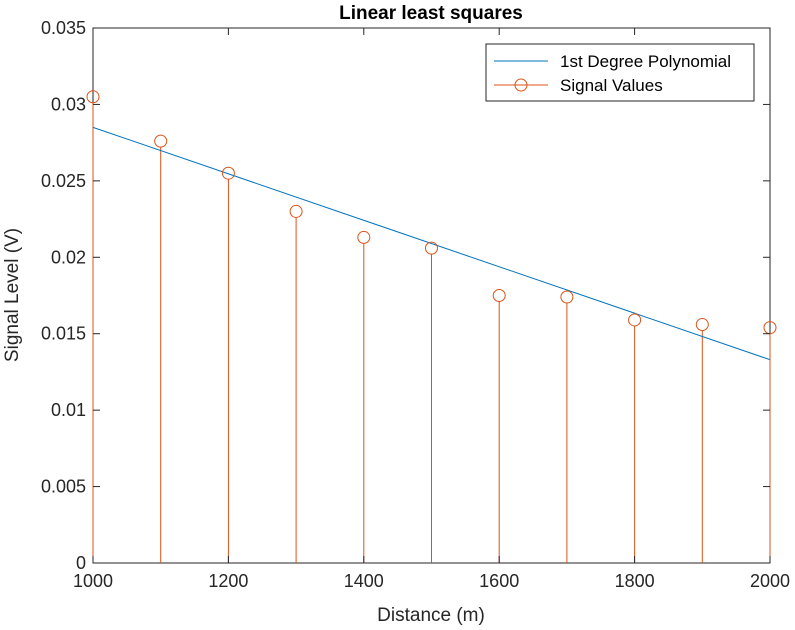 The height and width of the screenshot is (630, 795). Describe the element at coordinates (81, 563) in the screenshot. I see `y-tick-label: 0` at that location.